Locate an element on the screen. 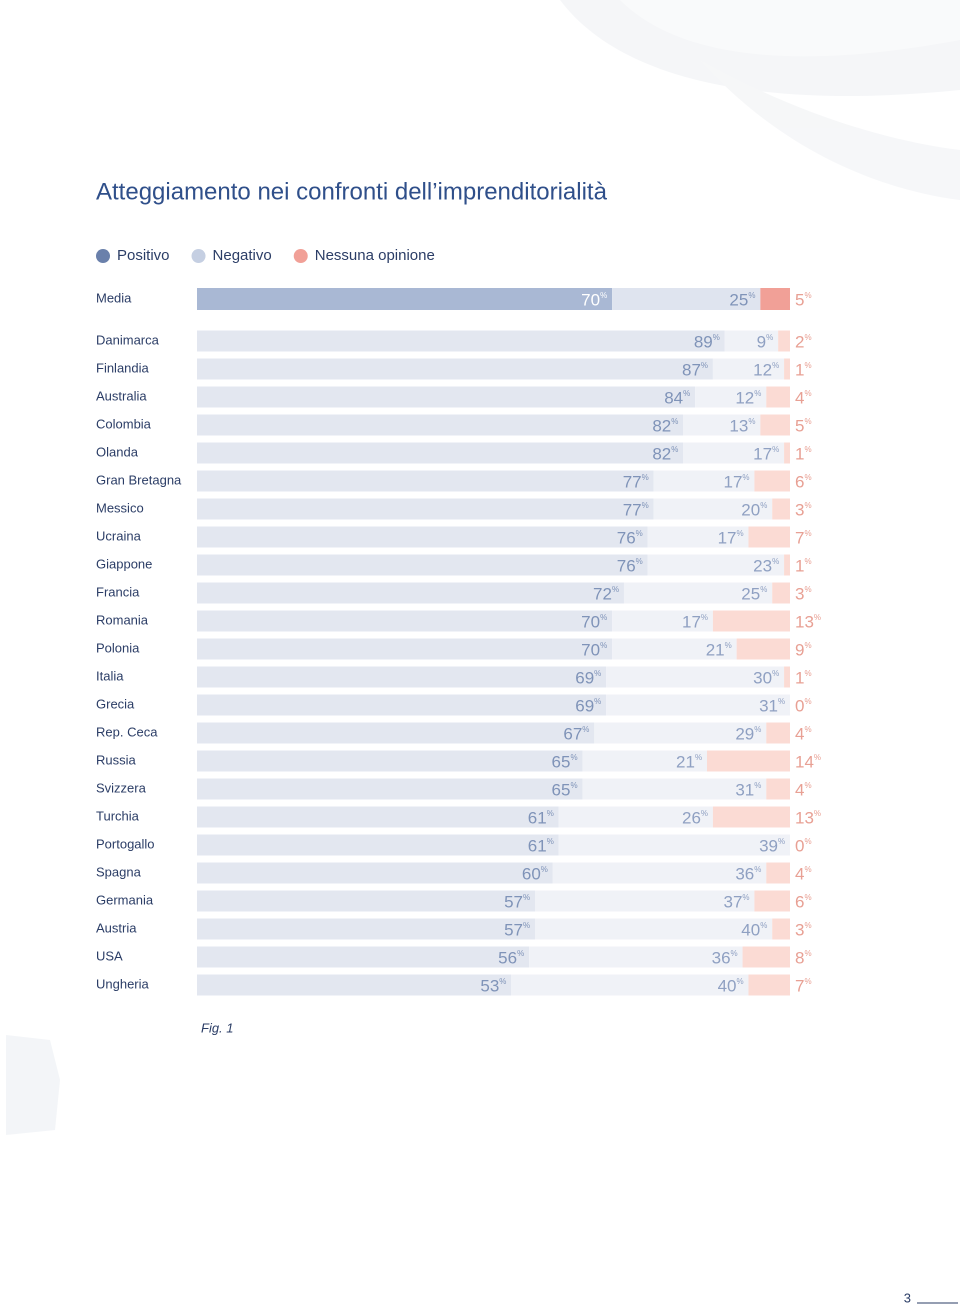  category-label: Portogallo is located at coordinates (125, 843).